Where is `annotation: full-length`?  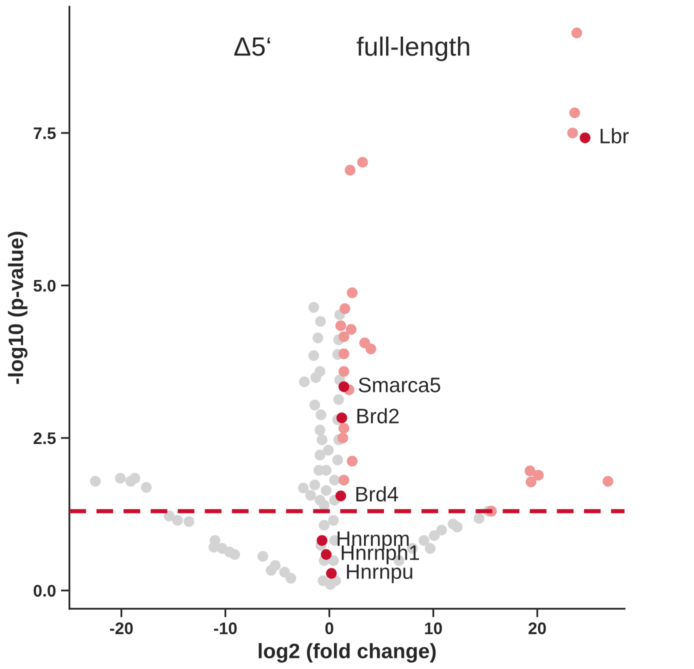
annotation: full-length is located at coordinates (413, 49).